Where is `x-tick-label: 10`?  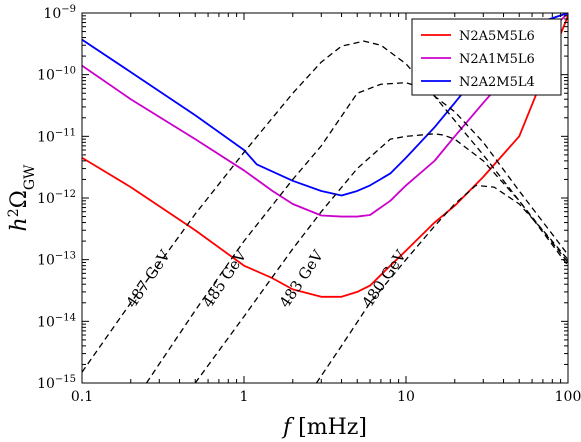
x-tick-label: 10 is located at coordinates (406, 397).